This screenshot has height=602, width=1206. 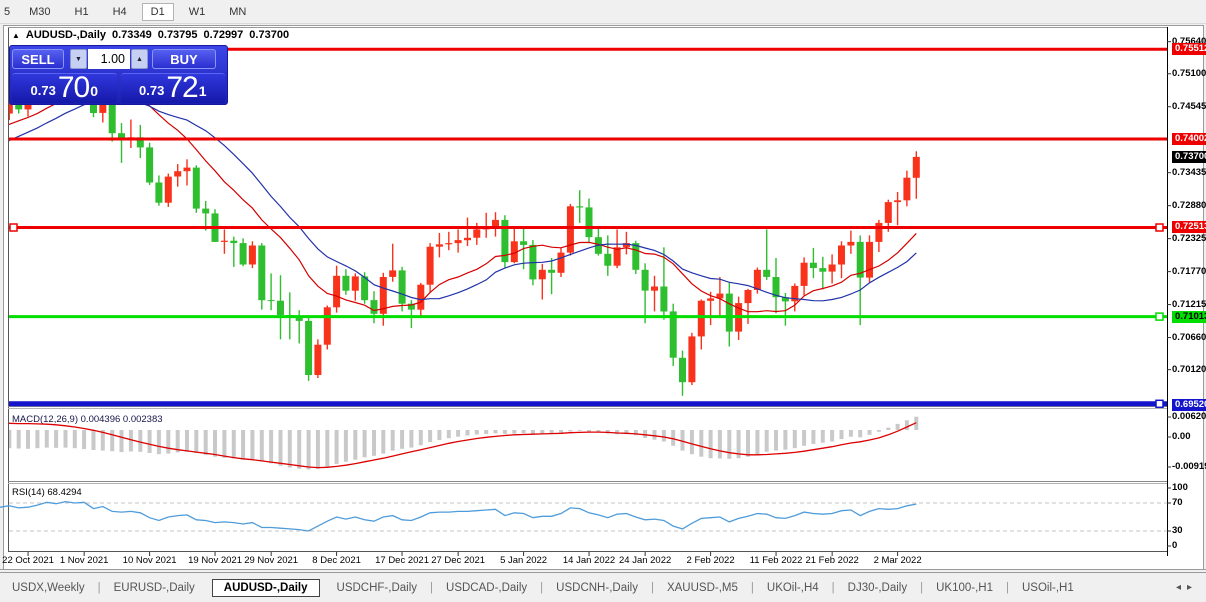 I want to click on level-price-tag: 0.72513, so click(x=1189, y=227).